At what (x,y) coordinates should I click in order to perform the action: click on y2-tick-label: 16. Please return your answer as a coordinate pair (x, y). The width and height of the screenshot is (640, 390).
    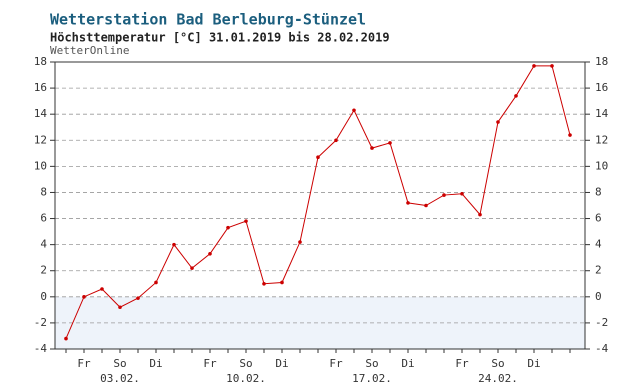
    Looking at the image, I should click on (601, 87).